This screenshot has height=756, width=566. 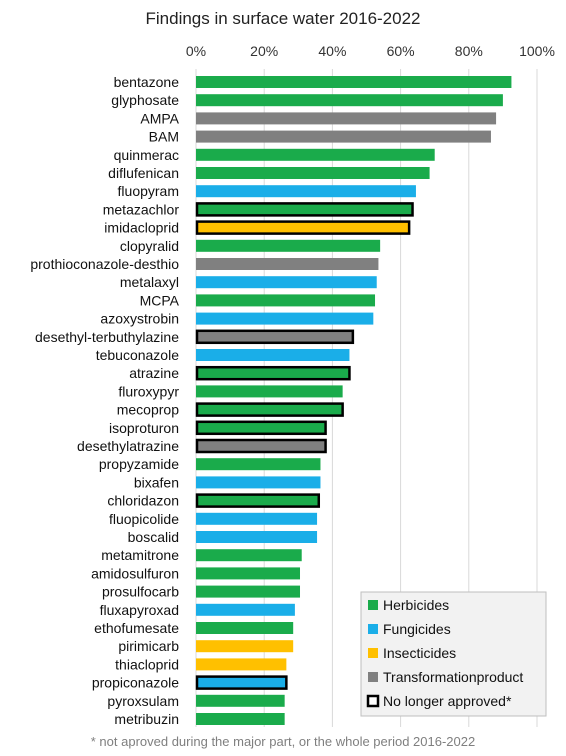 I want to click on category-label: imidacloprid, so click(x=141, y=228).